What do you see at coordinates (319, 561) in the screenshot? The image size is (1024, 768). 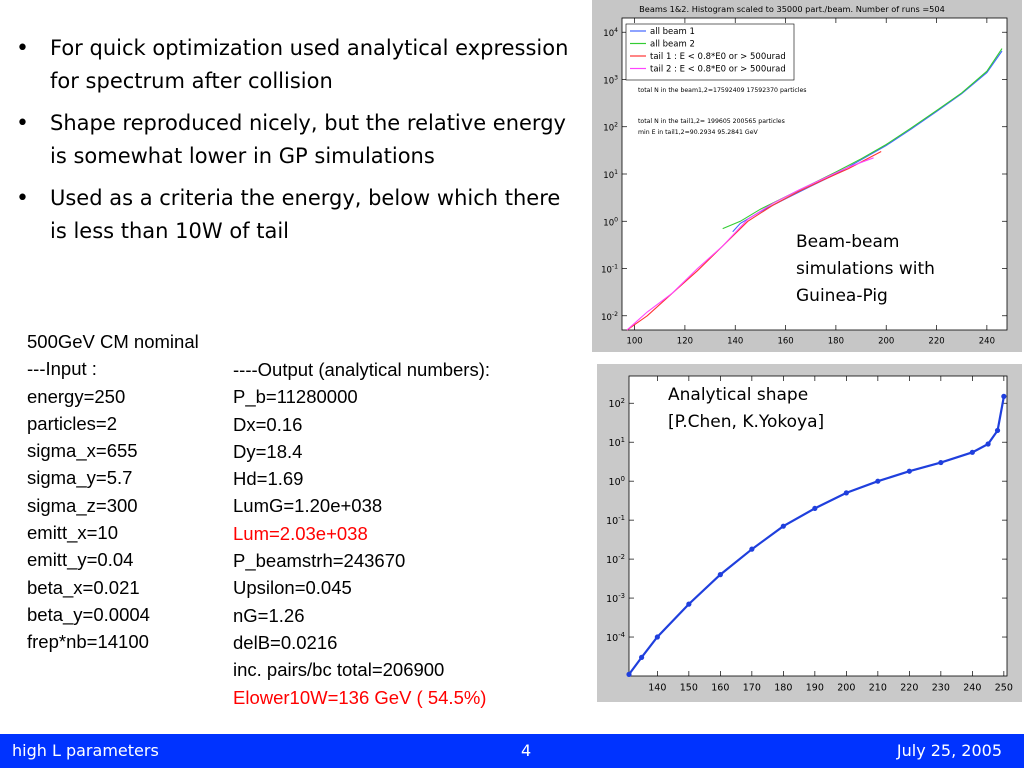 I see `result-line: P_beamstrh=243670` at bounding box center [319, 561].